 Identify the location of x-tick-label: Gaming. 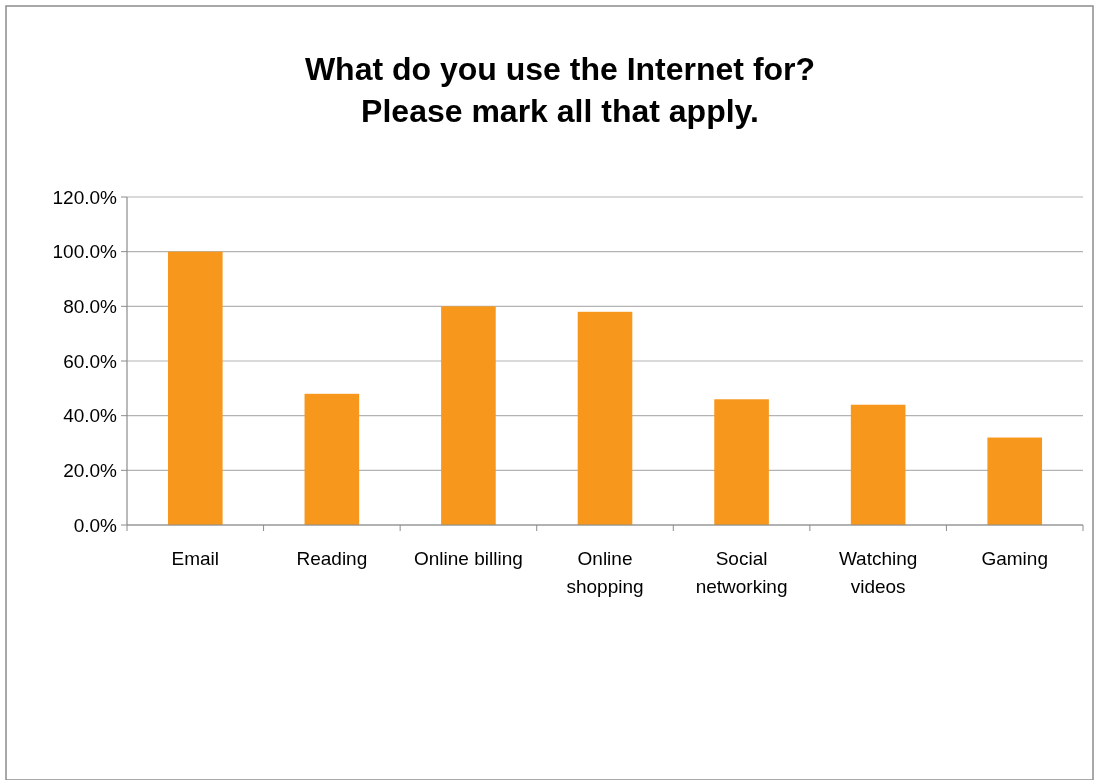
(1014, 558).